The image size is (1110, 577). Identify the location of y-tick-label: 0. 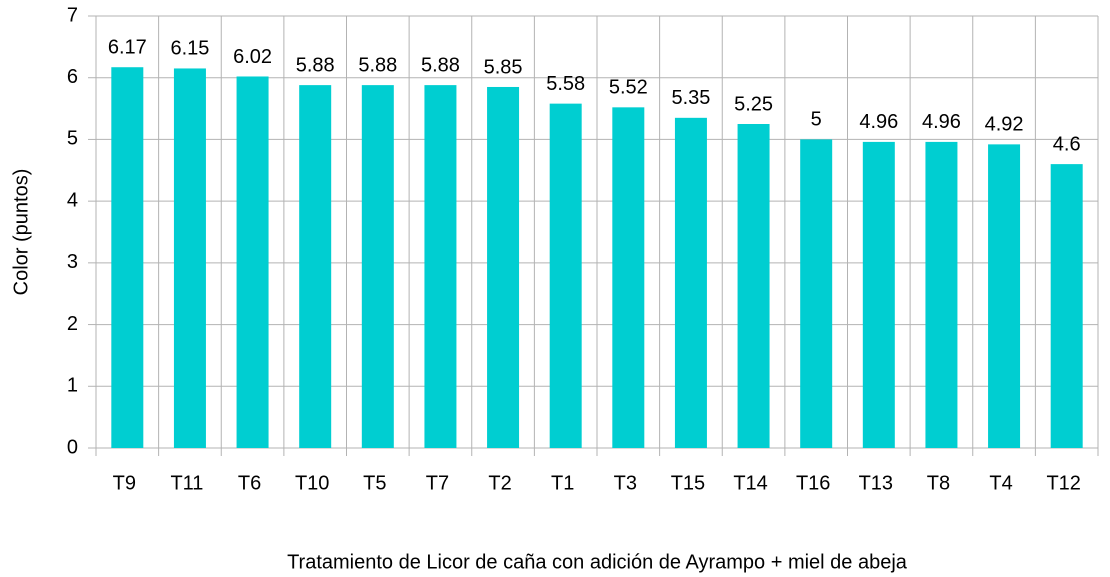
(72, 447).